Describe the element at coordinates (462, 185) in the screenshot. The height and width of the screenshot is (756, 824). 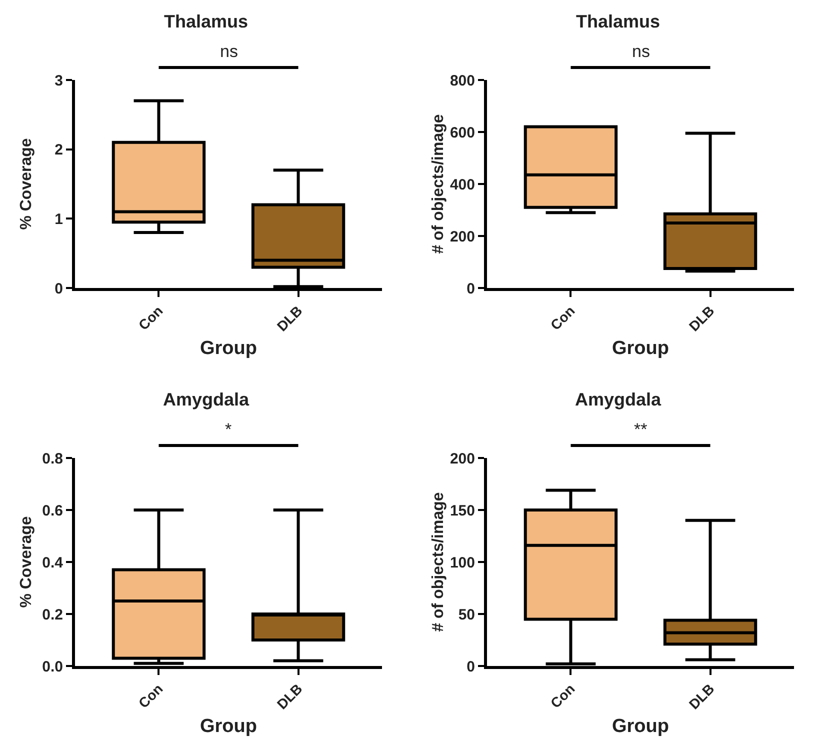
I see `y-tick-label: 400` at that location.